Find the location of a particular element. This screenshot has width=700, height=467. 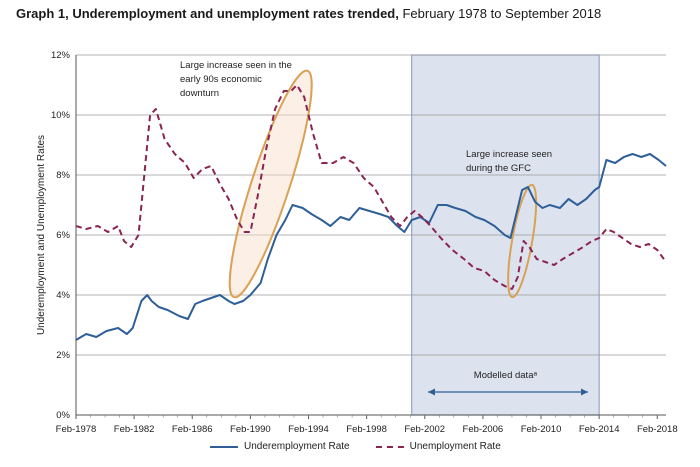

y-tick-label: 10% is located at coordinates (61, 115).